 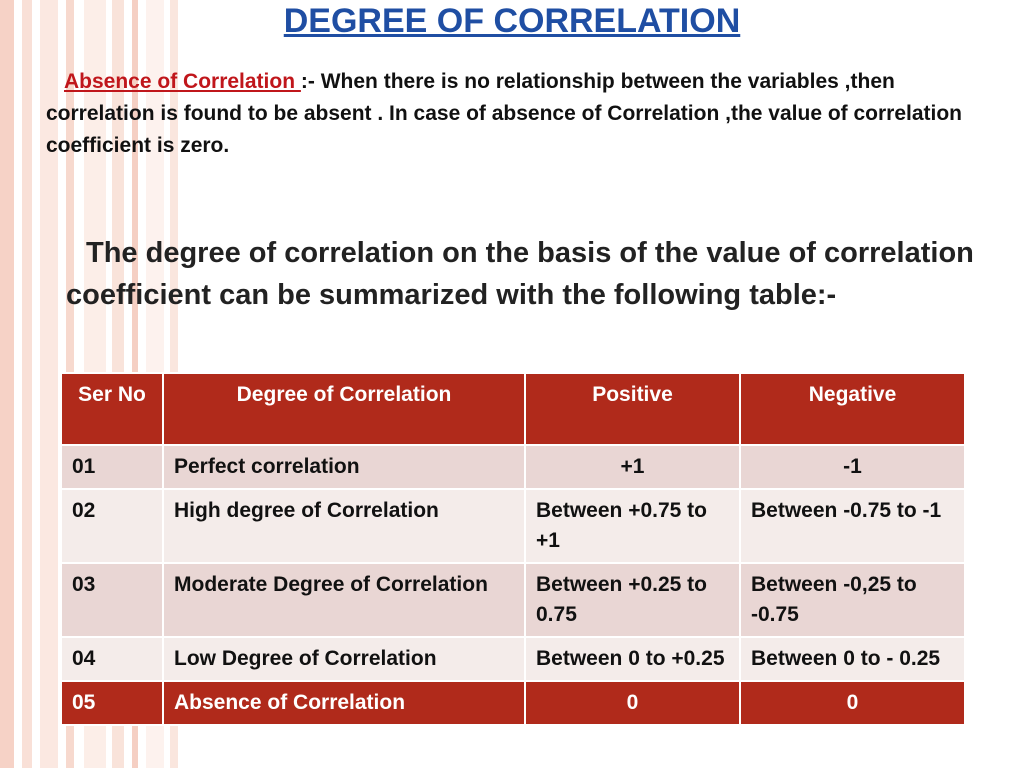 I want to click on cell-ser: 05, so click(x=112, y=703).